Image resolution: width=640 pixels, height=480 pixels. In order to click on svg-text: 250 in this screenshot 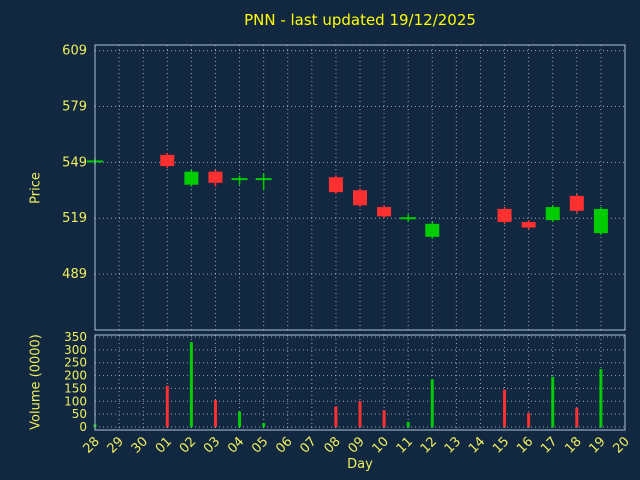, I will do `click(75, 363)`.